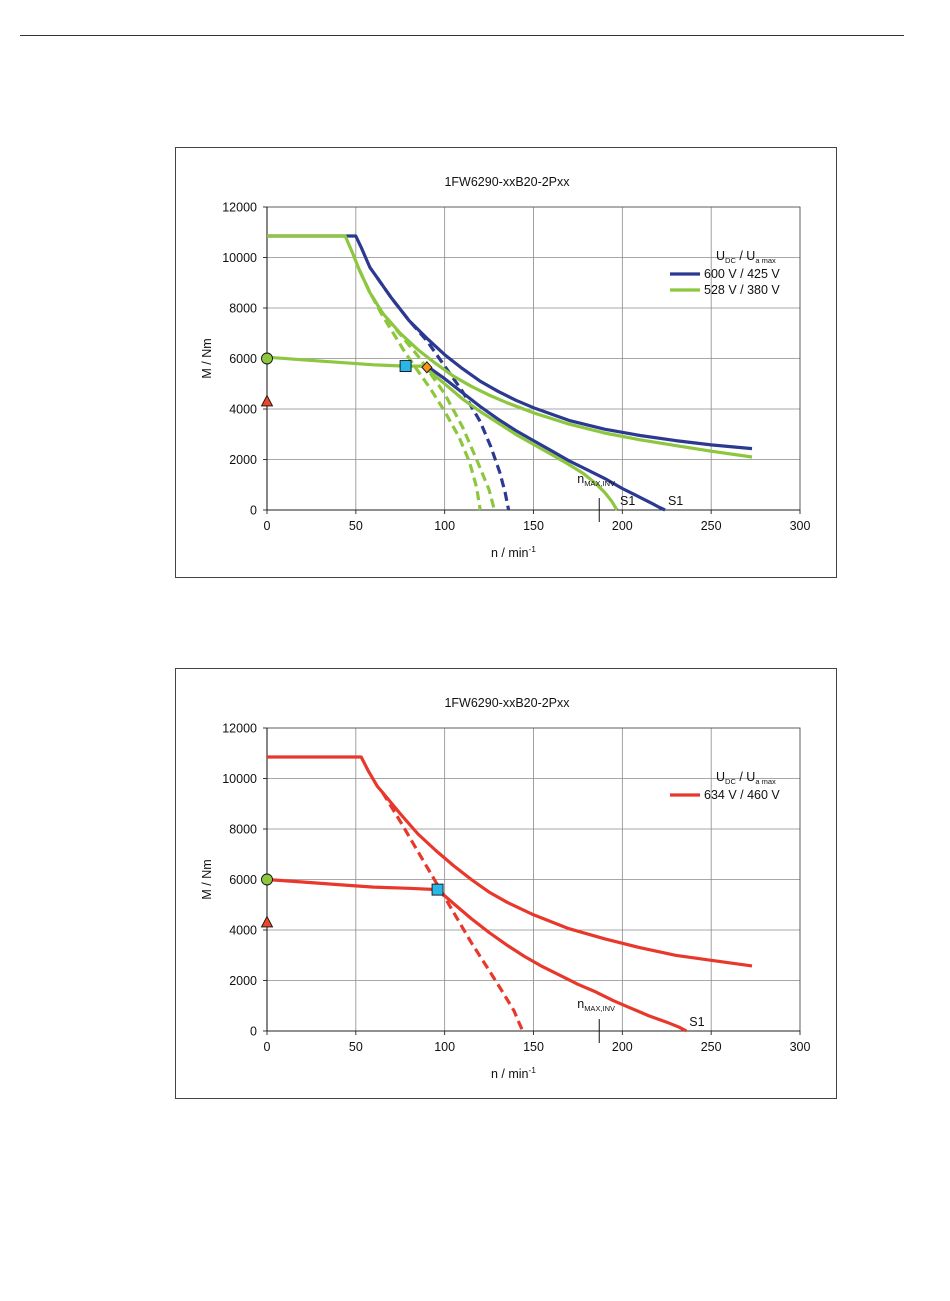  Describe the element at coordinates (742, 274) in the screenshot. I see `legend-label: 600 V / 425 V` at that location.